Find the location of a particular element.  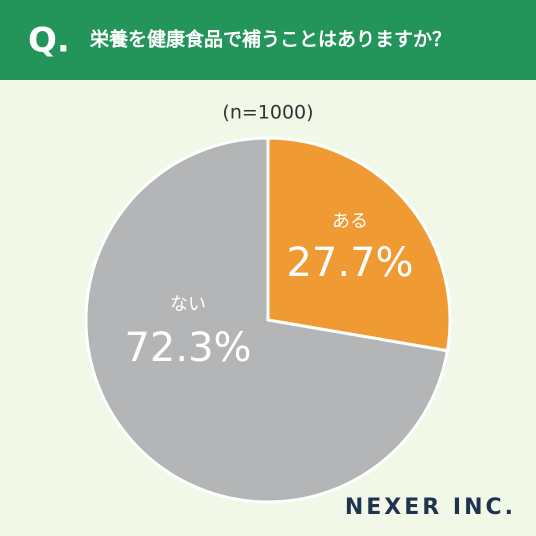

slice-value-label: 27.7% is located at coordinates (349, 263).